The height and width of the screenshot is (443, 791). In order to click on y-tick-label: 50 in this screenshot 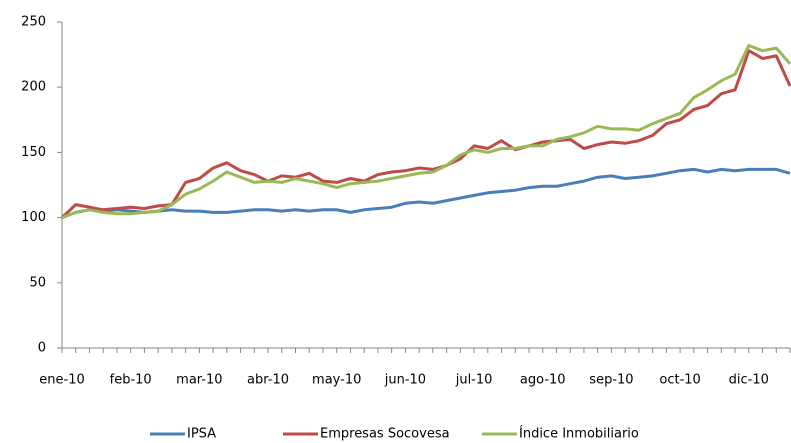, I will do `click(37, 282)`.